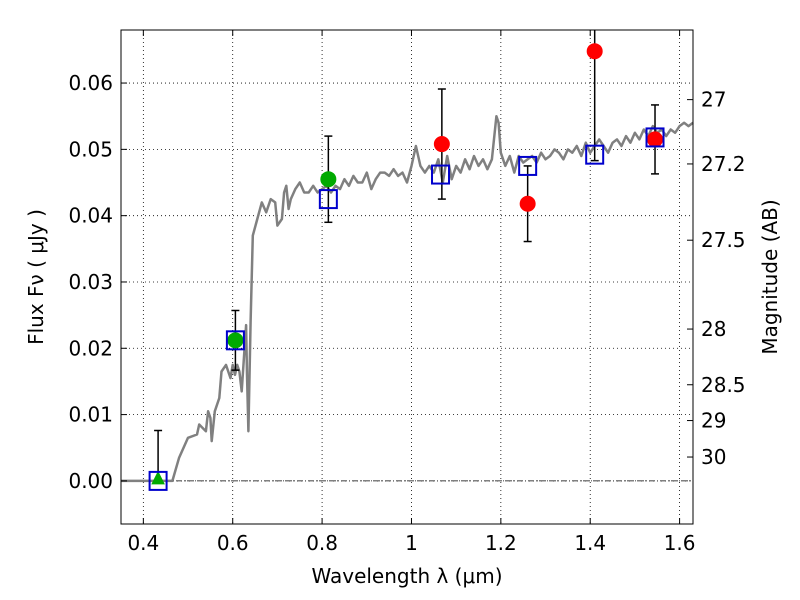 Image resolution: width=800 pixels, height=600 pixels. I want to click on y-tick-label: 0.02, so click(90, 348).